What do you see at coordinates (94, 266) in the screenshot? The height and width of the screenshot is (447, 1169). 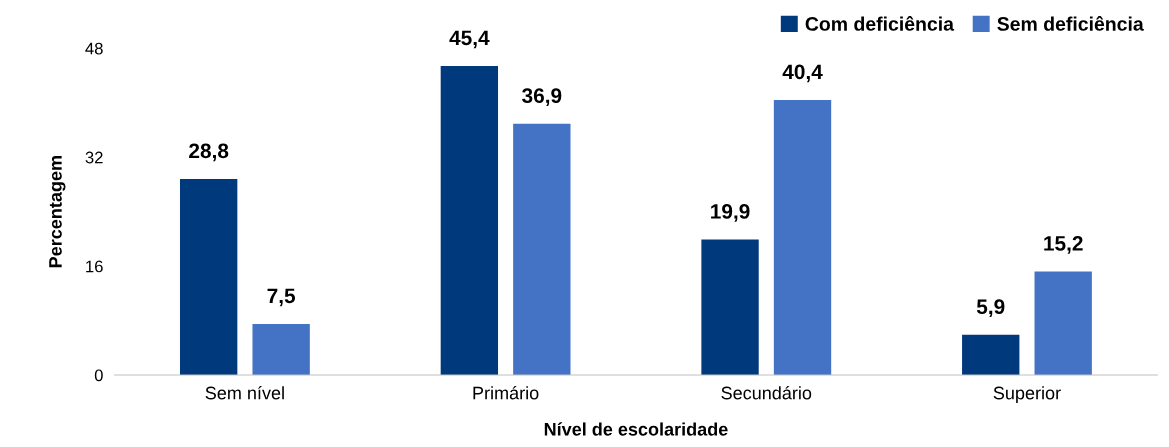 I see `y-tick-label: 16` at bounding box center [94, 266].